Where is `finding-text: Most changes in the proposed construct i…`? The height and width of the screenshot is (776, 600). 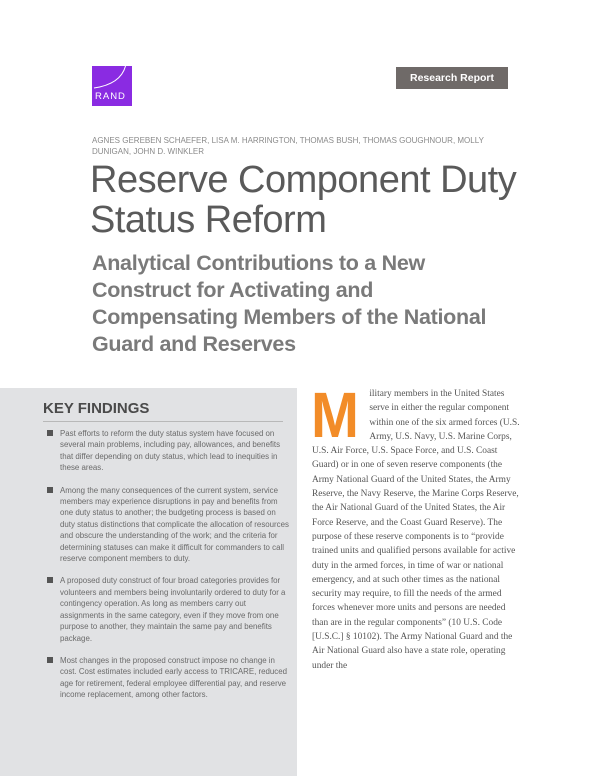
finding-text: Most changes in the proposed construct i… is located at coordinates (174, 677).